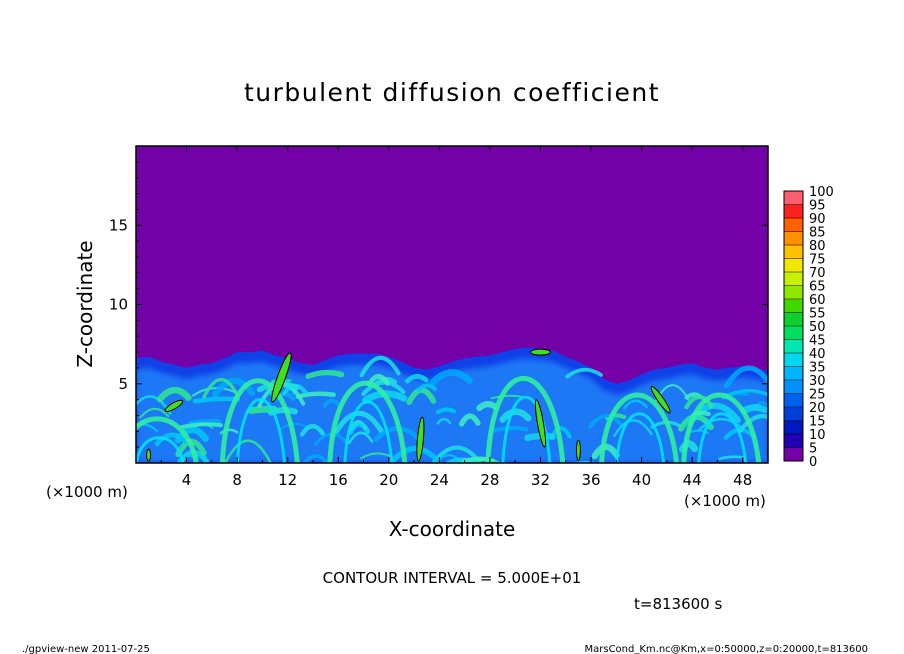 This screenshot has height=654, width=904. What do you see at coordinates (388, 480) in the screenshot?
I see `x-tick-label: 20` at bounding box center [388, 480].